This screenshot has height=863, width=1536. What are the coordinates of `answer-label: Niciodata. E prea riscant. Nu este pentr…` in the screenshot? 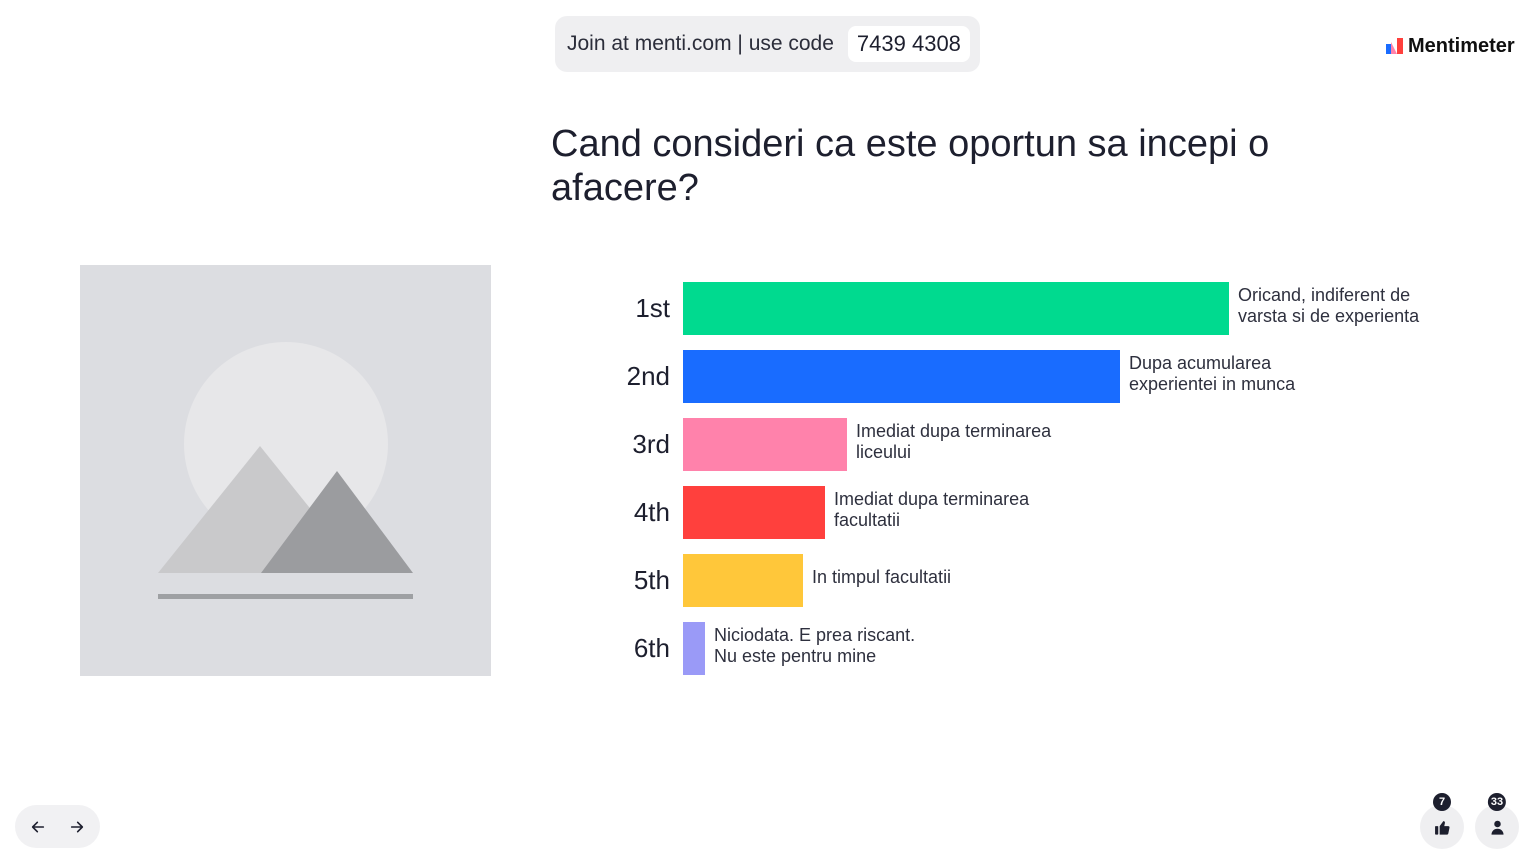 It's located at (815, 645).